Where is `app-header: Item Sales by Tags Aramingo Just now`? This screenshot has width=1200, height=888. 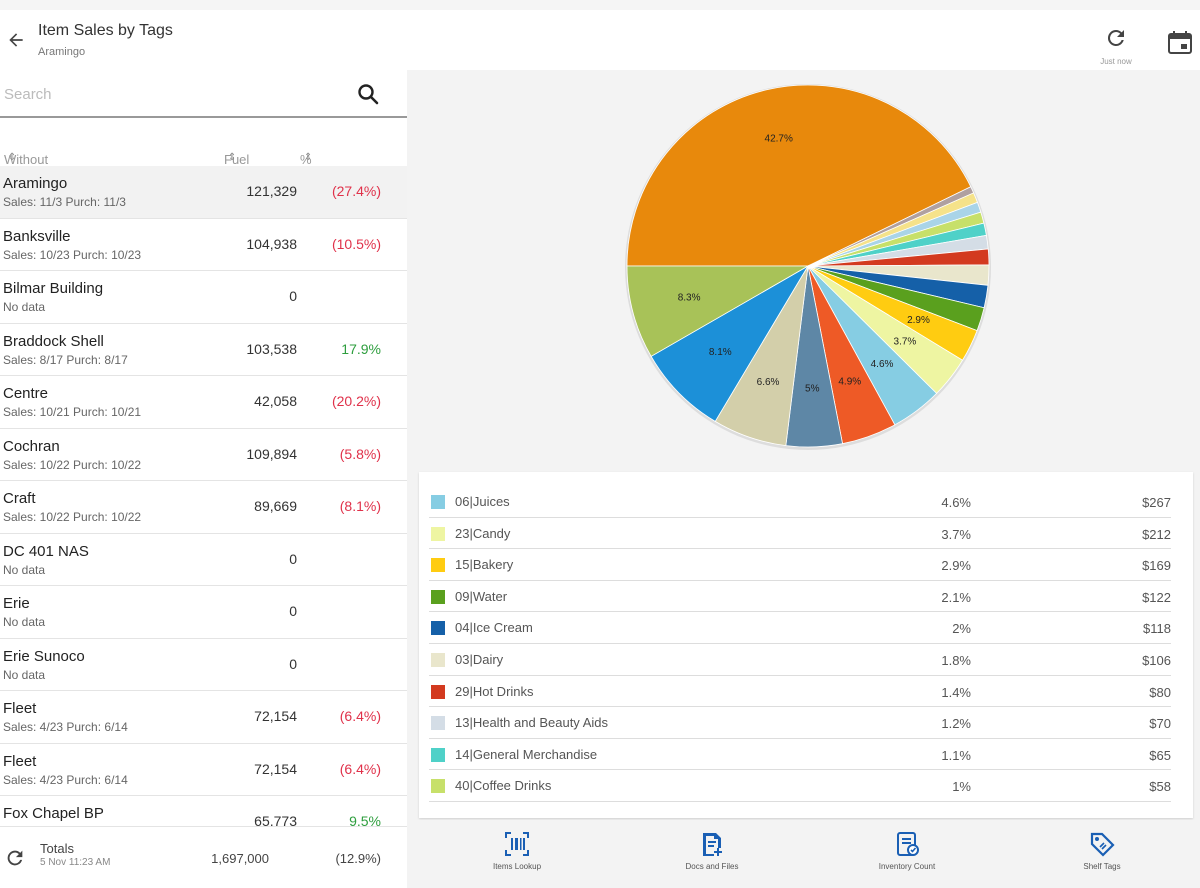
app-header: Item Sales by Tags Aramingo Just now is located at coordinates (600, 40).